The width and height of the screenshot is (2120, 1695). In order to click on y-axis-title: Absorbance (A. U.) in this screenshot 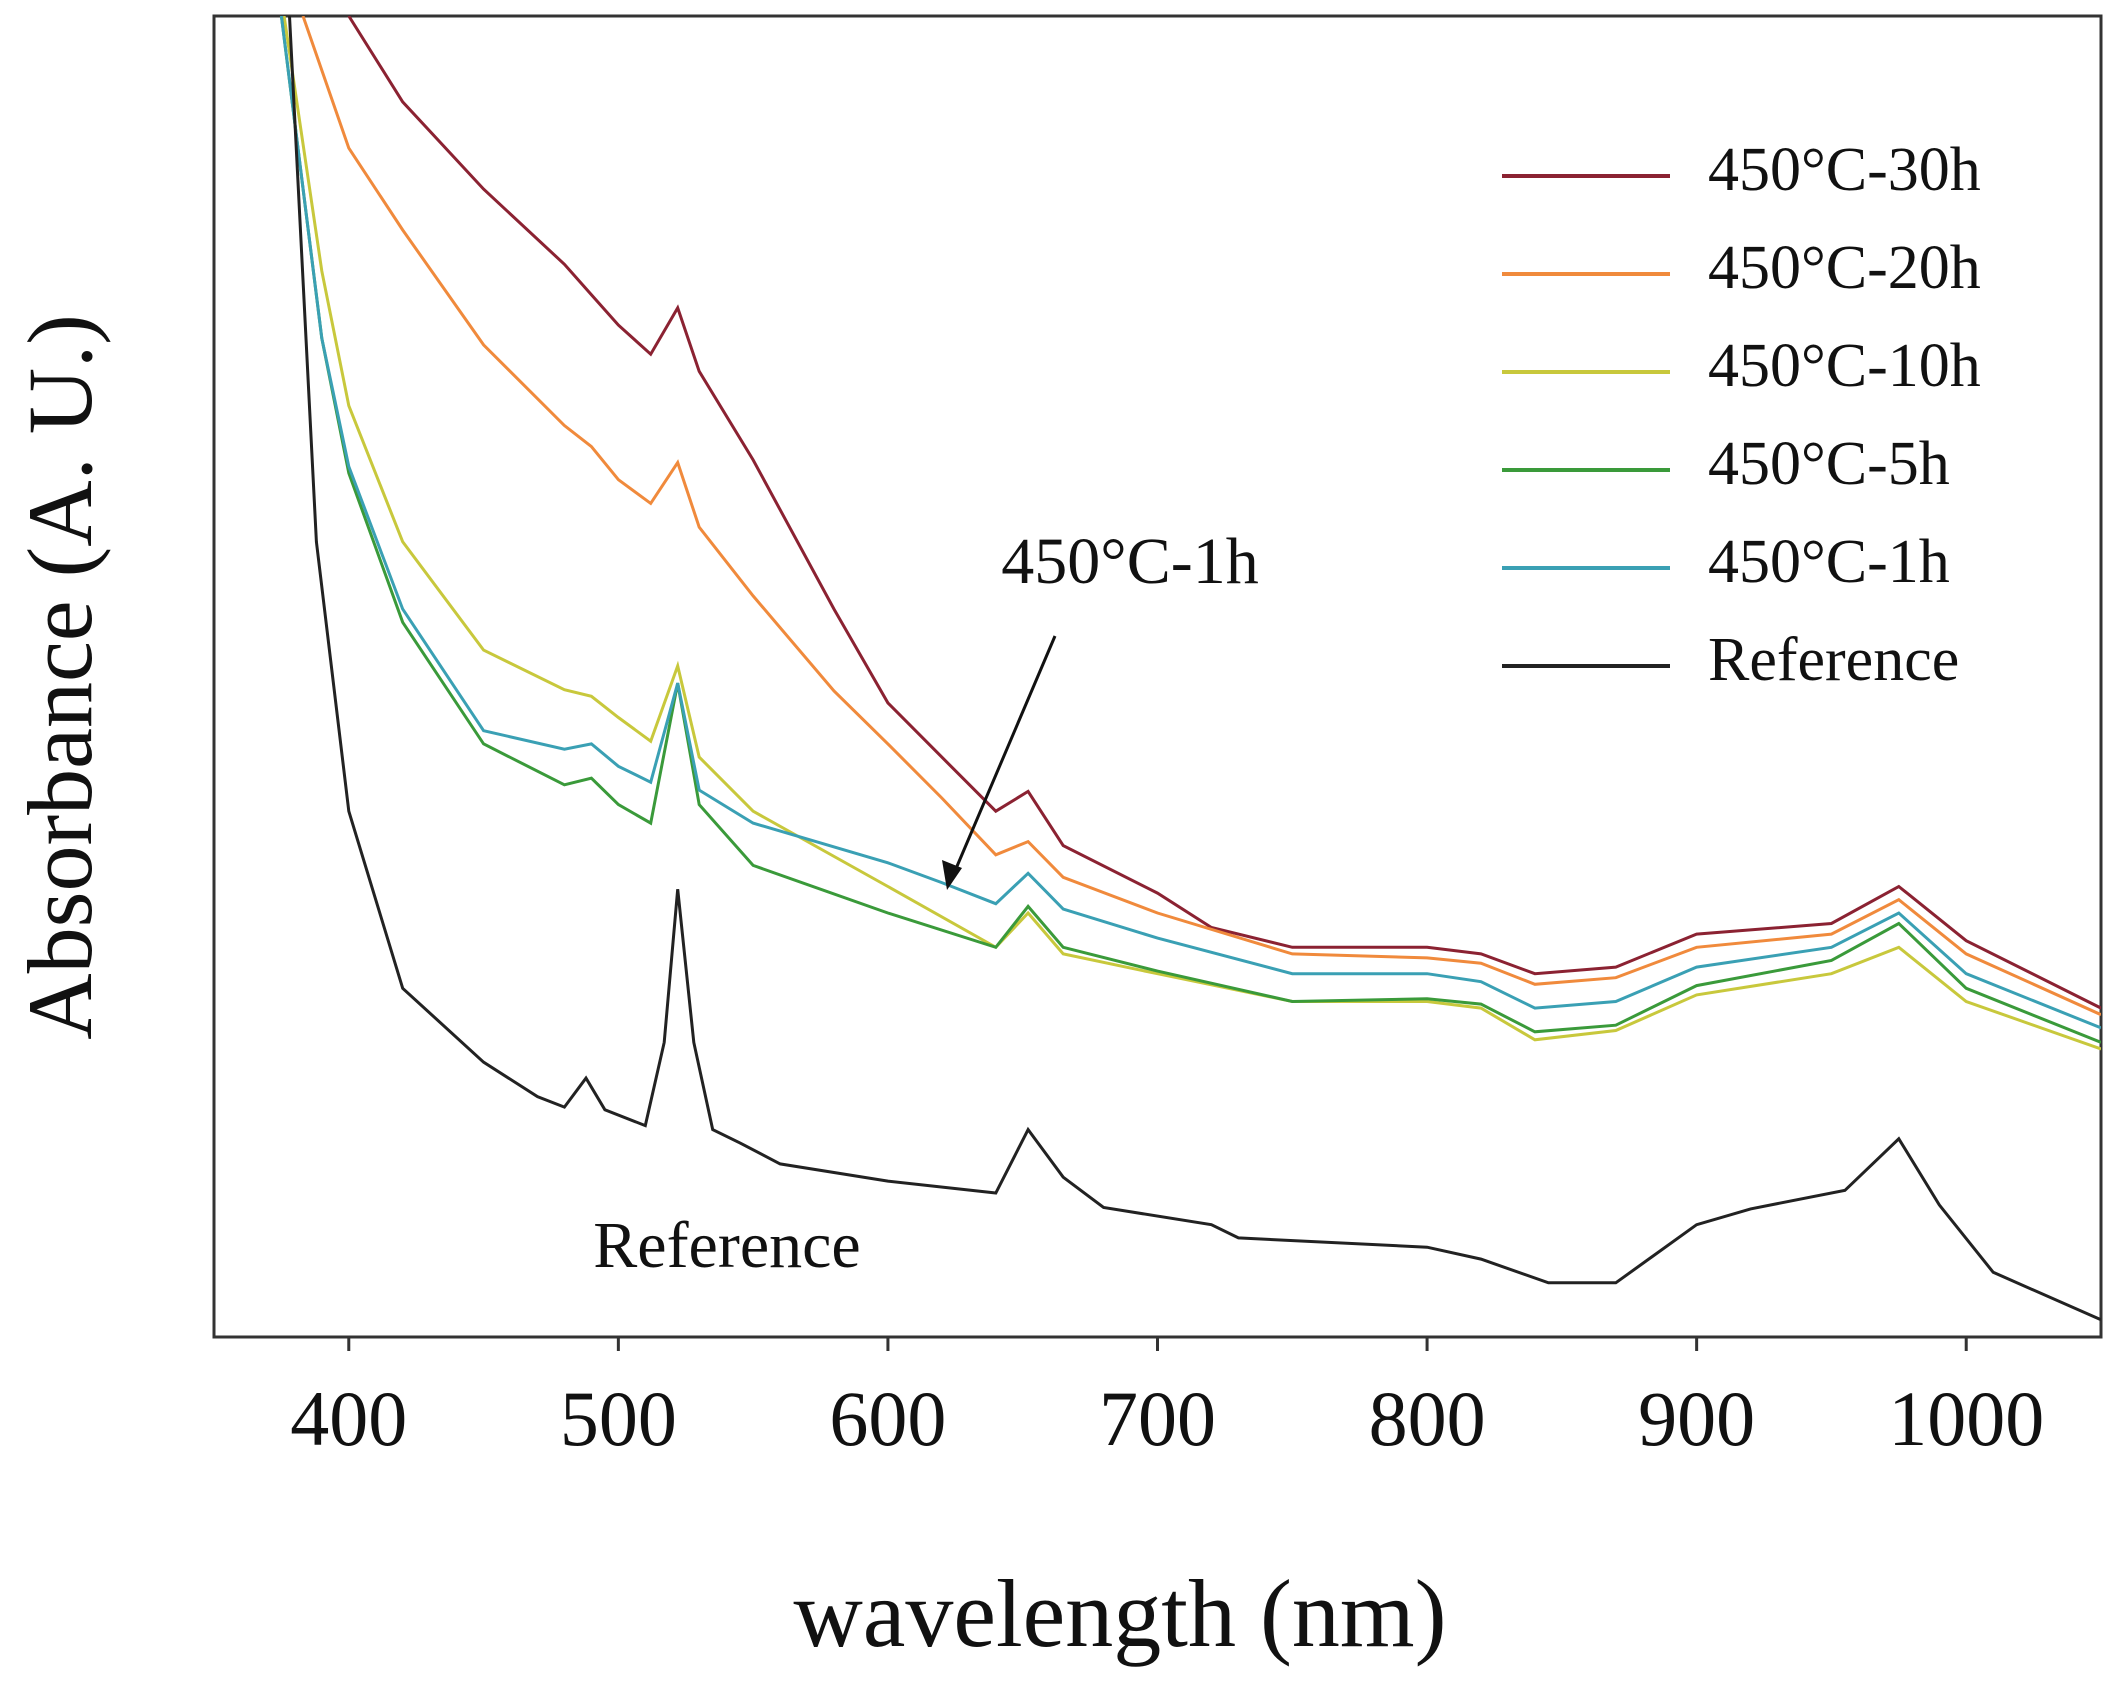, I will do `click(60, 677)`.